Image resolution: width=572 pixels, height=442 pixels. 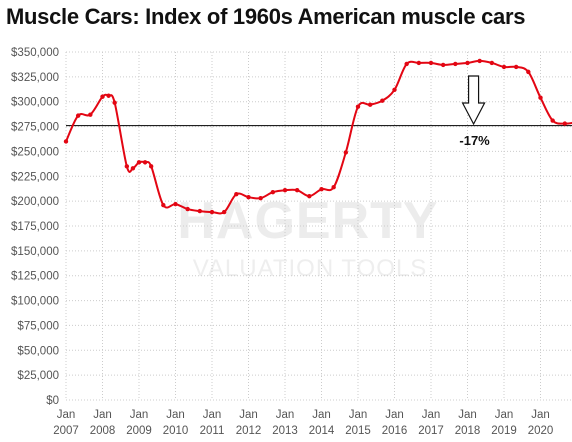 I want to click on x-tick-label-year: 2014, so click(x=322, y=431).